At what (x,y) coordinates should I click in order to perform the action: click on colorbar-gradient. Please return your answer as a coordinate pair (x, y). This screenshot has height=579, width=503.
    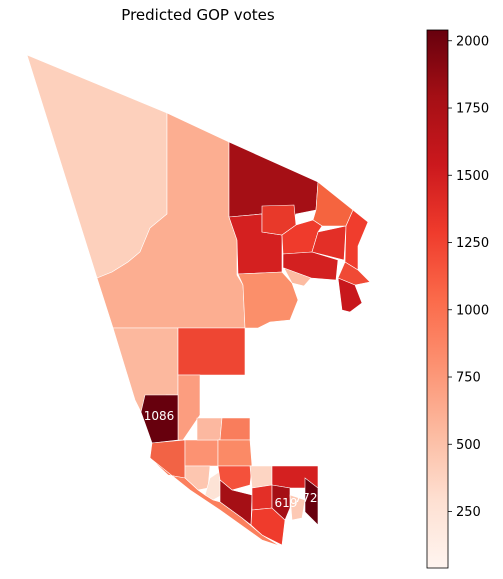
    Looking at the image, I should click on (437, 299).